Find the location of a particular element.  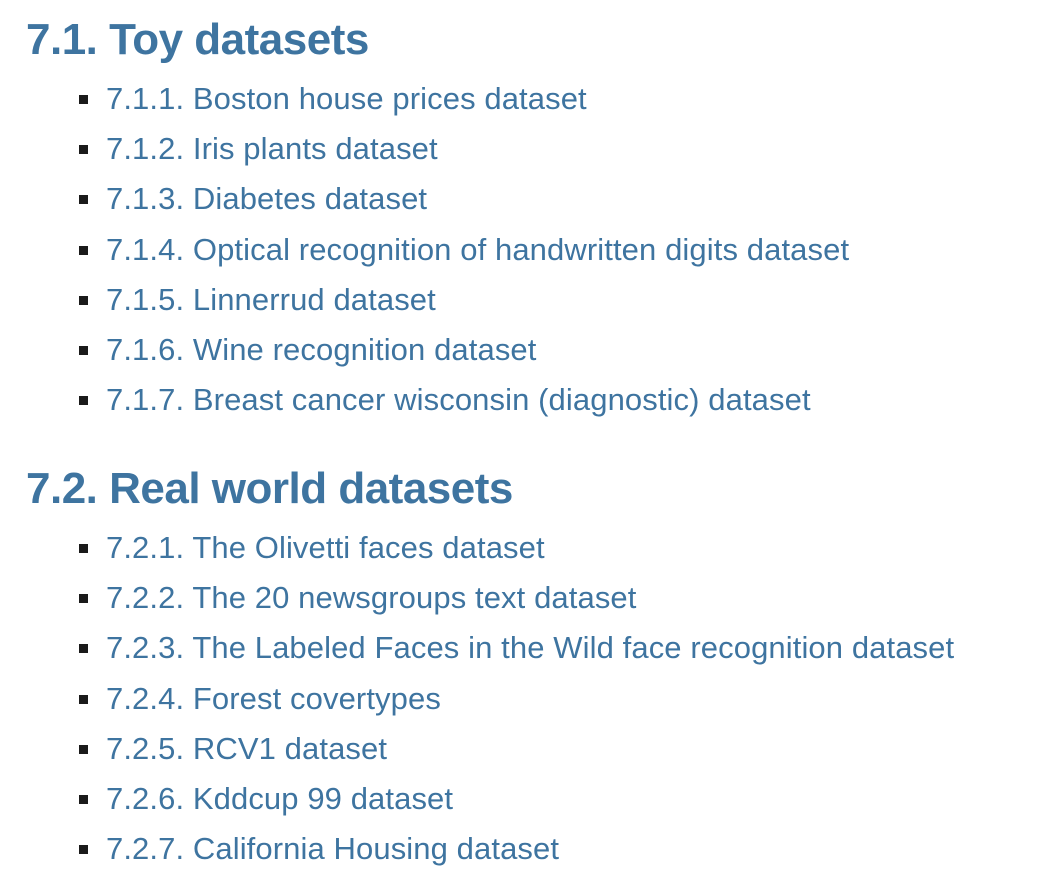

list-item: 7.1.2. Iris plants dataset is located at coordinates (520, 149).